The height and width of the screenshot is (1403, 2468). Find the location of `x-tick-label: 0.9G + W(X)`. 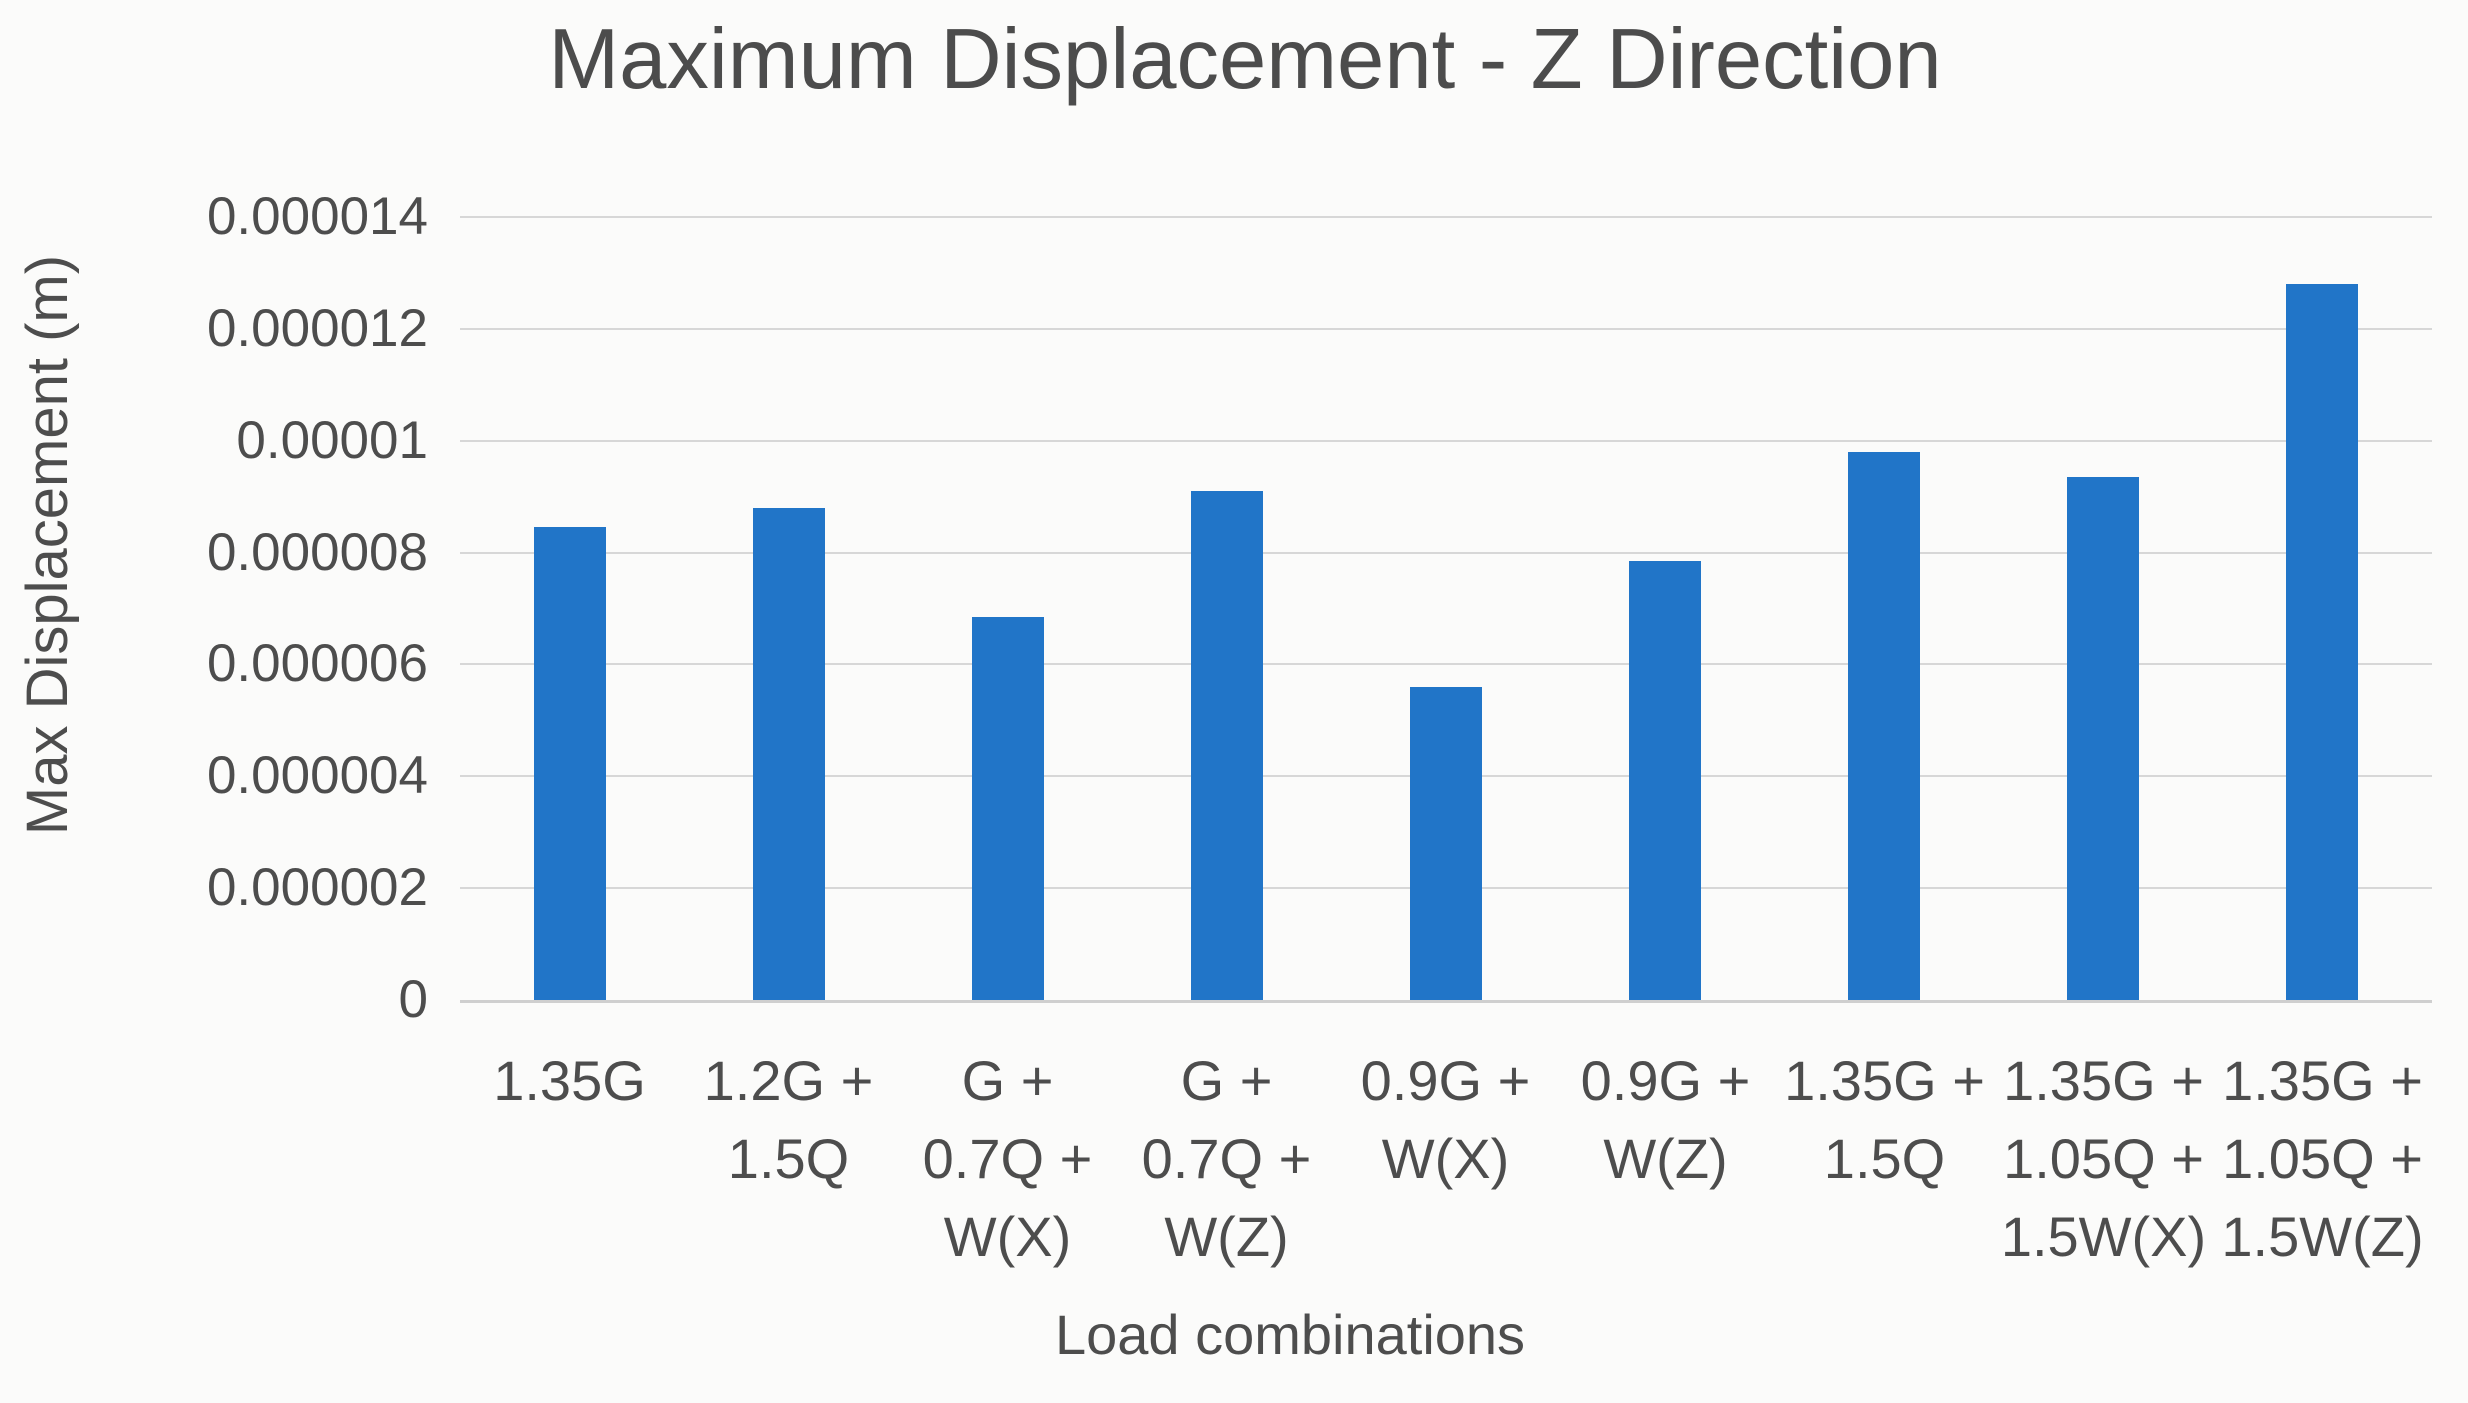

x-tick-label: 0.9G + W(X) is located at coordinates (1445, 1119).